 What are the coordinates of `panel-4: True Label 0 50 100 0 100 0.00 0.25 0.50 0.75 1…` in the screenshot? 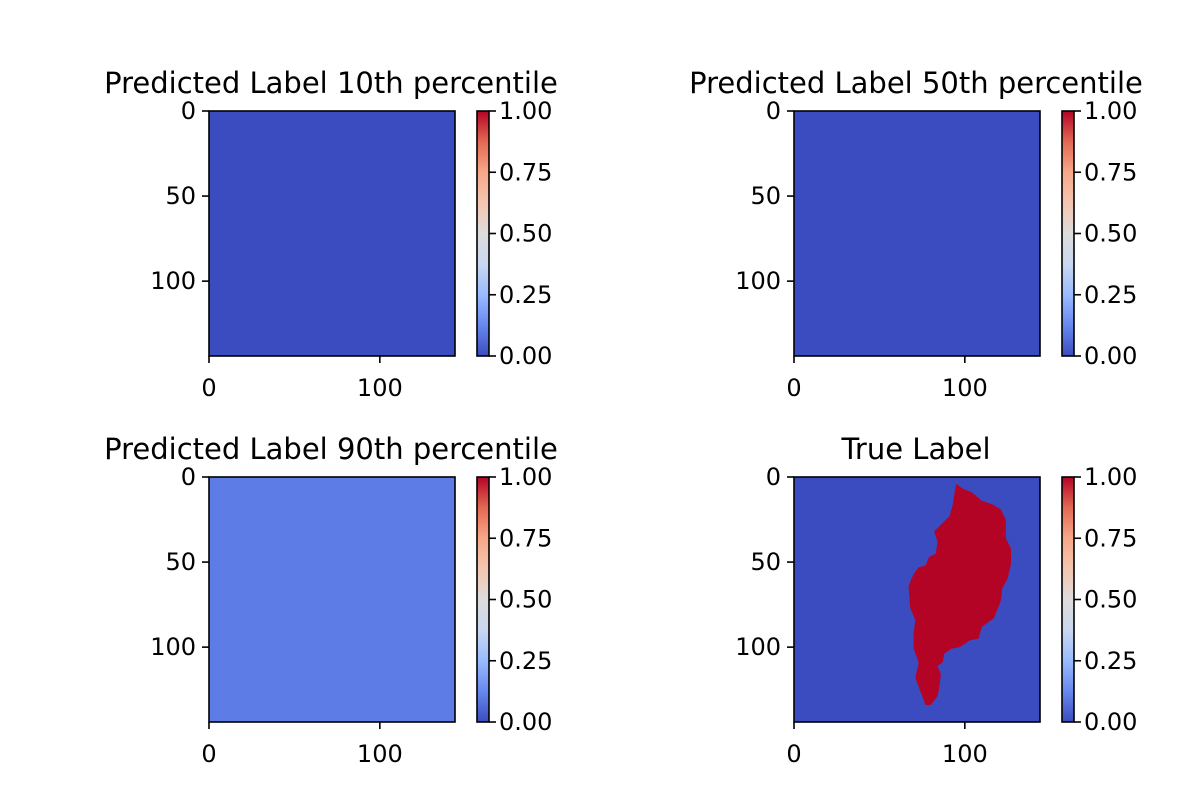 It's located at (936, 600).